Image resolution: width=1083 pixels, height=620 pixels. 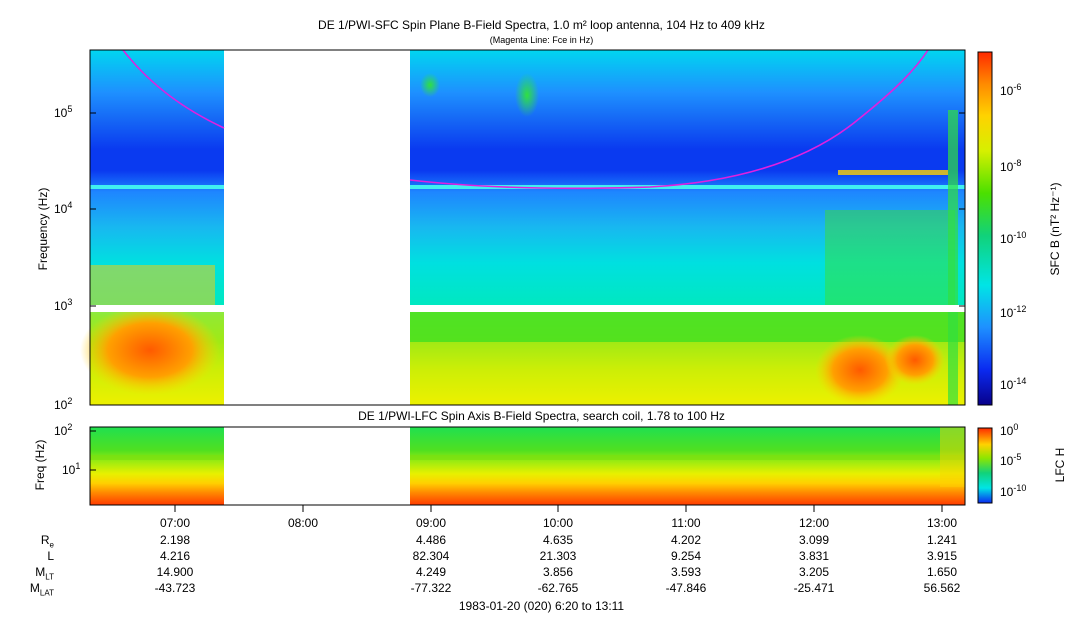 I want to click on eph-value: 4.486, so click(x=431, y=540).